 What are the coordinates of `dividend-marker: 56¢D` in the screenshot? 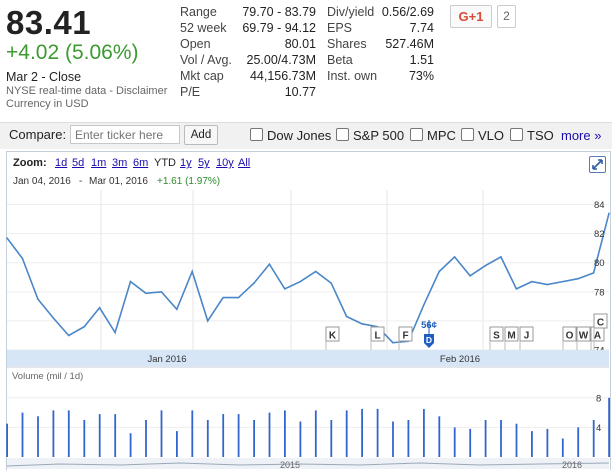 It's located at (429, 334).